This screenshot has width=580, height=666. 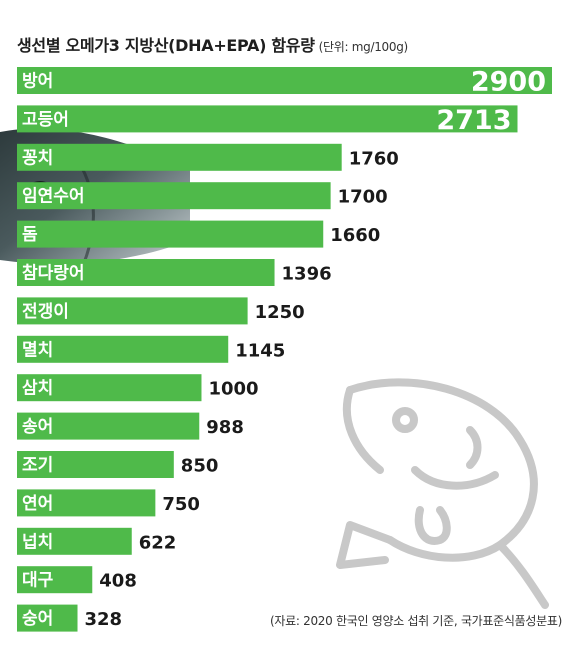 I want to click on category-label: 조기, so click(x=37, y=466).